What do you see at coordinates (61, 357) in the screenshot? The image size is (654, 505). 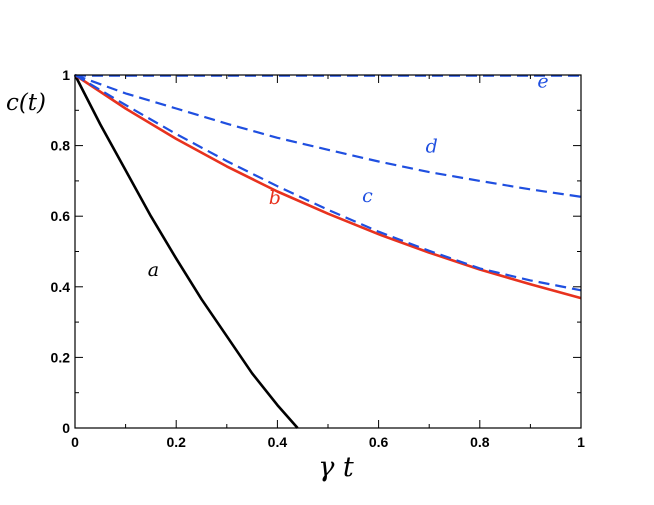 I see `y-tick-label: 0.2` at bounding box center [61, 357].